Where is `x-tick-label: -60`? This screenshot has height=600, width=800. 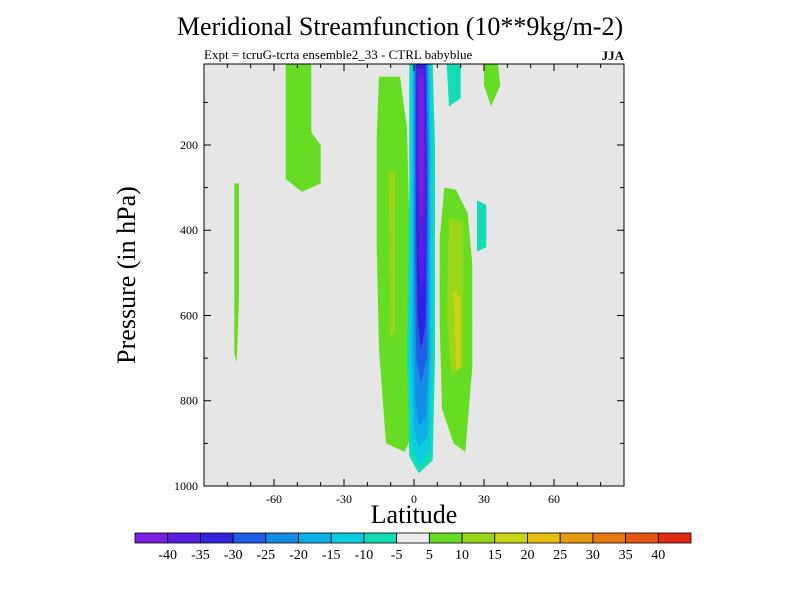 x-tick-label: -60 is located at coordinates (274, 499).